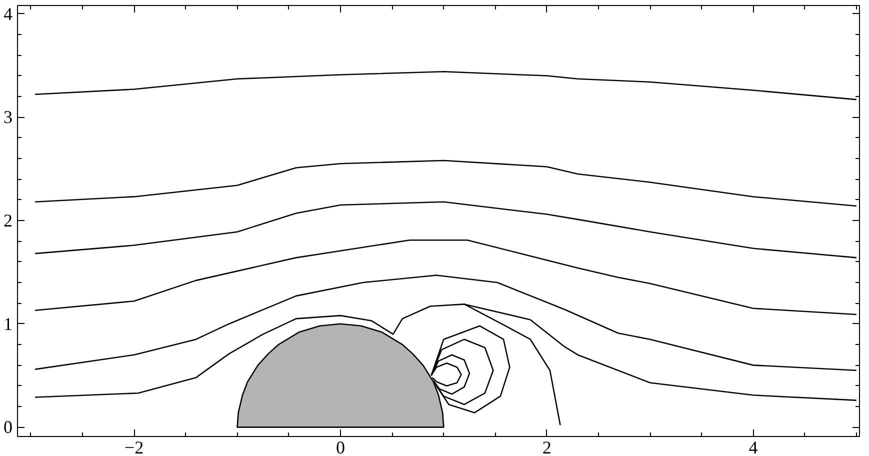 Image resolution: width=869 pixels, height=456 pixels. Describe the element at coordinates (547, 447) in the screenshot. I see `x-tick-label: 2` at that location.